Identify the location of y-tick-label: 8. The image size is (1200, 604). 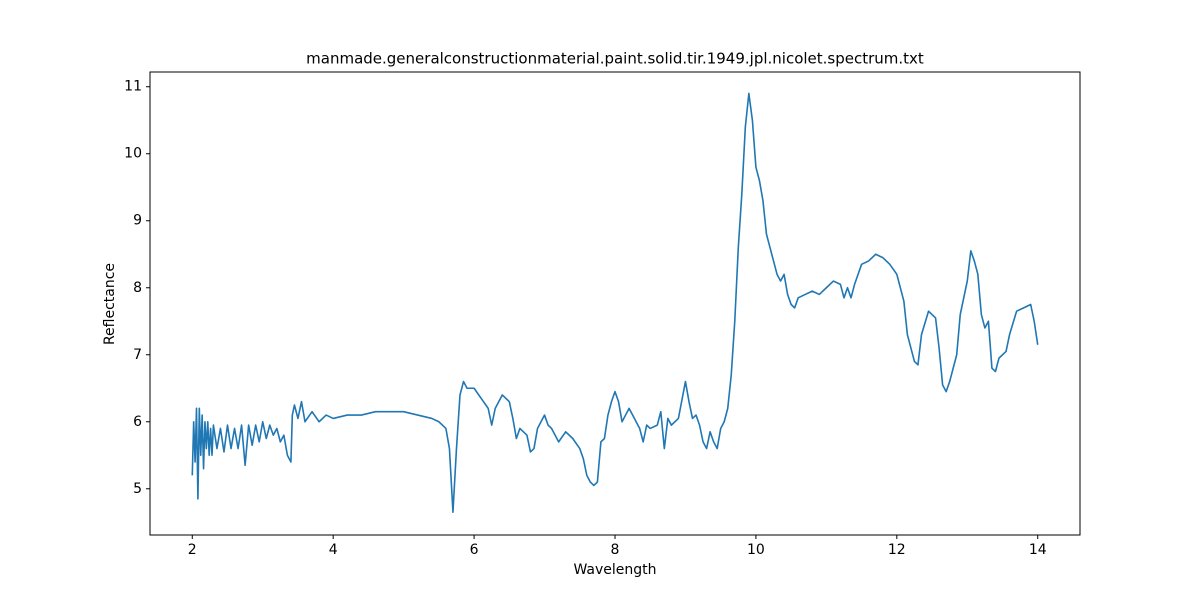
(137, 288).